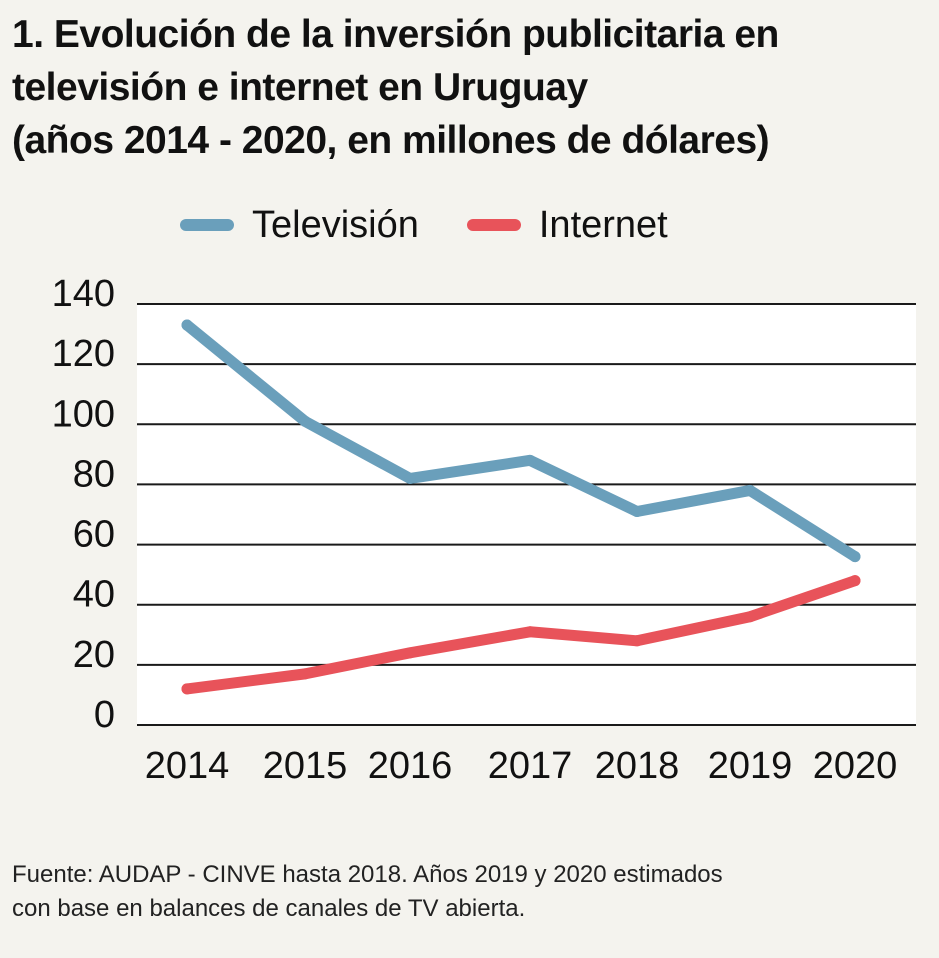 The width and height of the screenshot is (939, 958). Describe the element at coordinates (94, 655) in the screenshot. I see `y-tick-label-20: 20` at that location.